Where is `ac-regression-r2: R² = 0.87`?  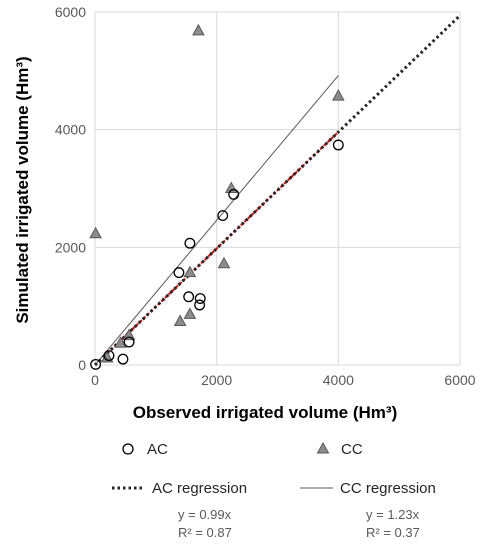
ac-regression-r2: R² = 0.87 is located at coordinates (205, 532).